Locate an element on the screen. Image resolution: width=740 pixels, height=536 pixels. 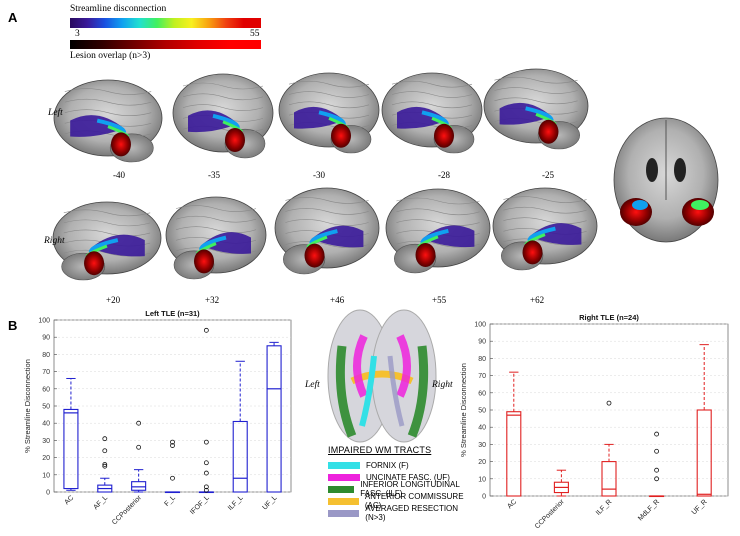
legend-item-uncinate: Uncinate fasc. (UF) is located at coordinates (403, 477).